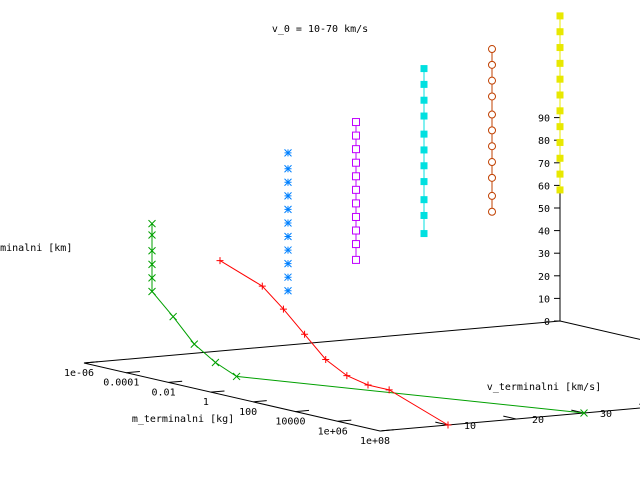 This screenshot has width=640, height=480. What do you see at coordinates (79, 373) in the screenshot?
I see `x-tick-label: 1e-06` at bounding box center [79, 373].